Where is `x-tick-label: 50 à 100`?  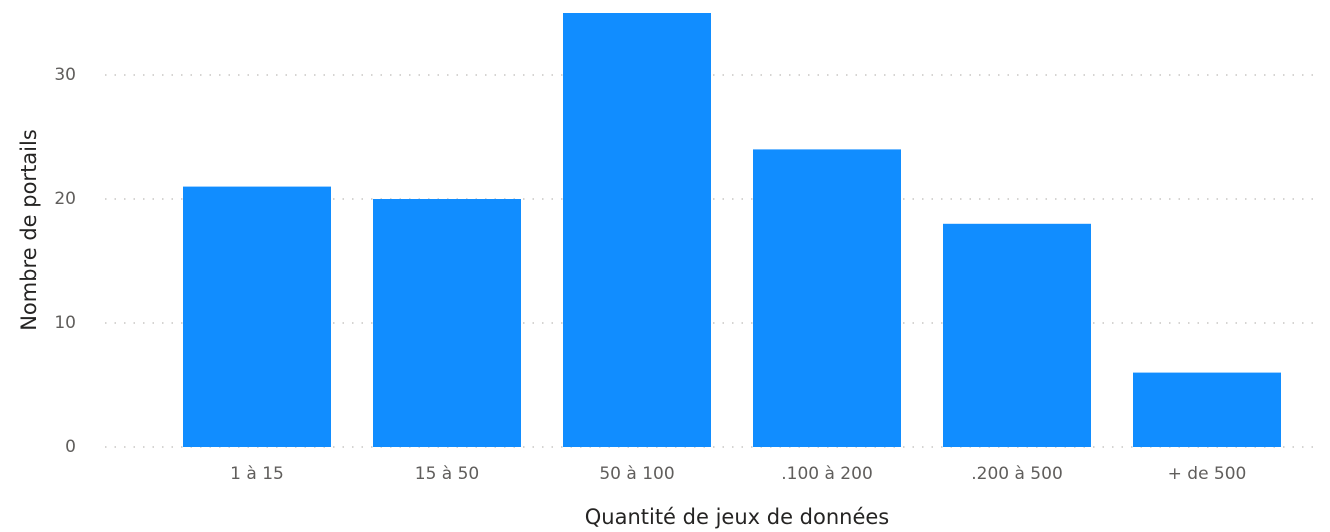
x-tick-label: 50 à 100 is located at coordinates (636, 474).